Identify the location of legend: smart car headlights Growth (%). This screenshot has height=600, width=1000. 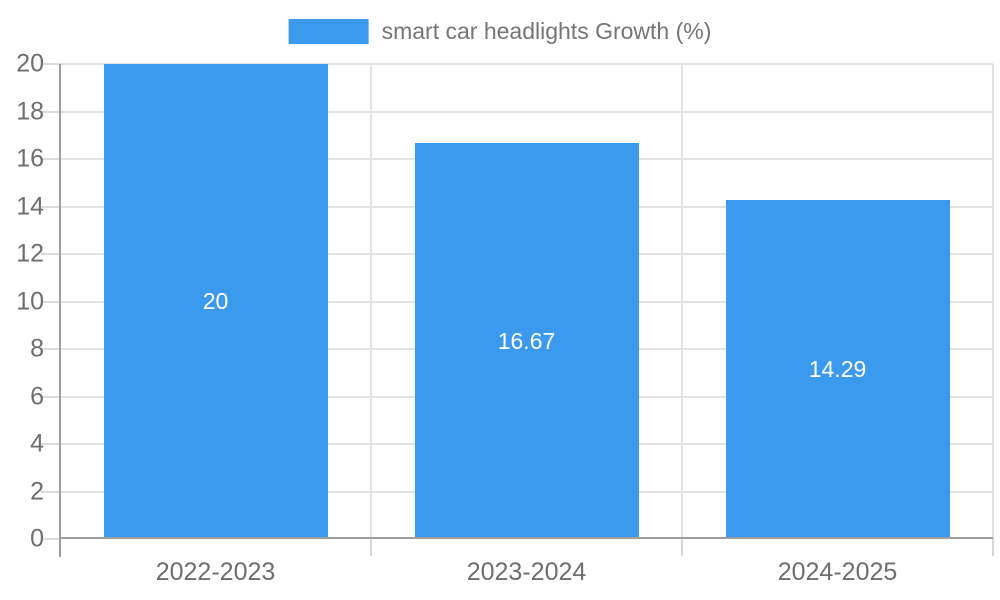
(500, 31).